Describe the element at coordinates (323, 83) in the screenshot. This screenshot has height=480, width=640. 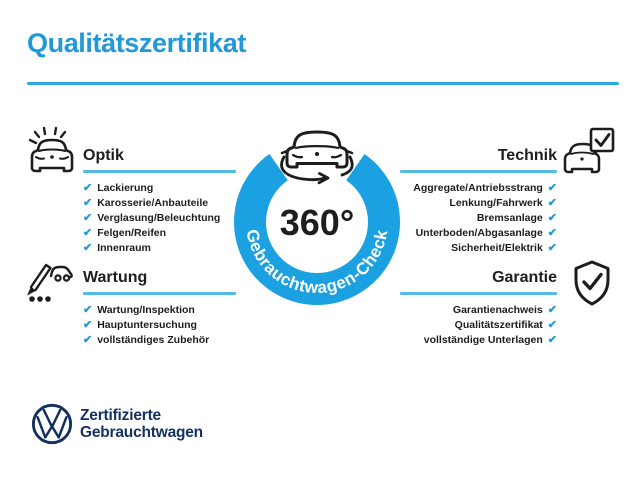
I see `header-divider` at that location.